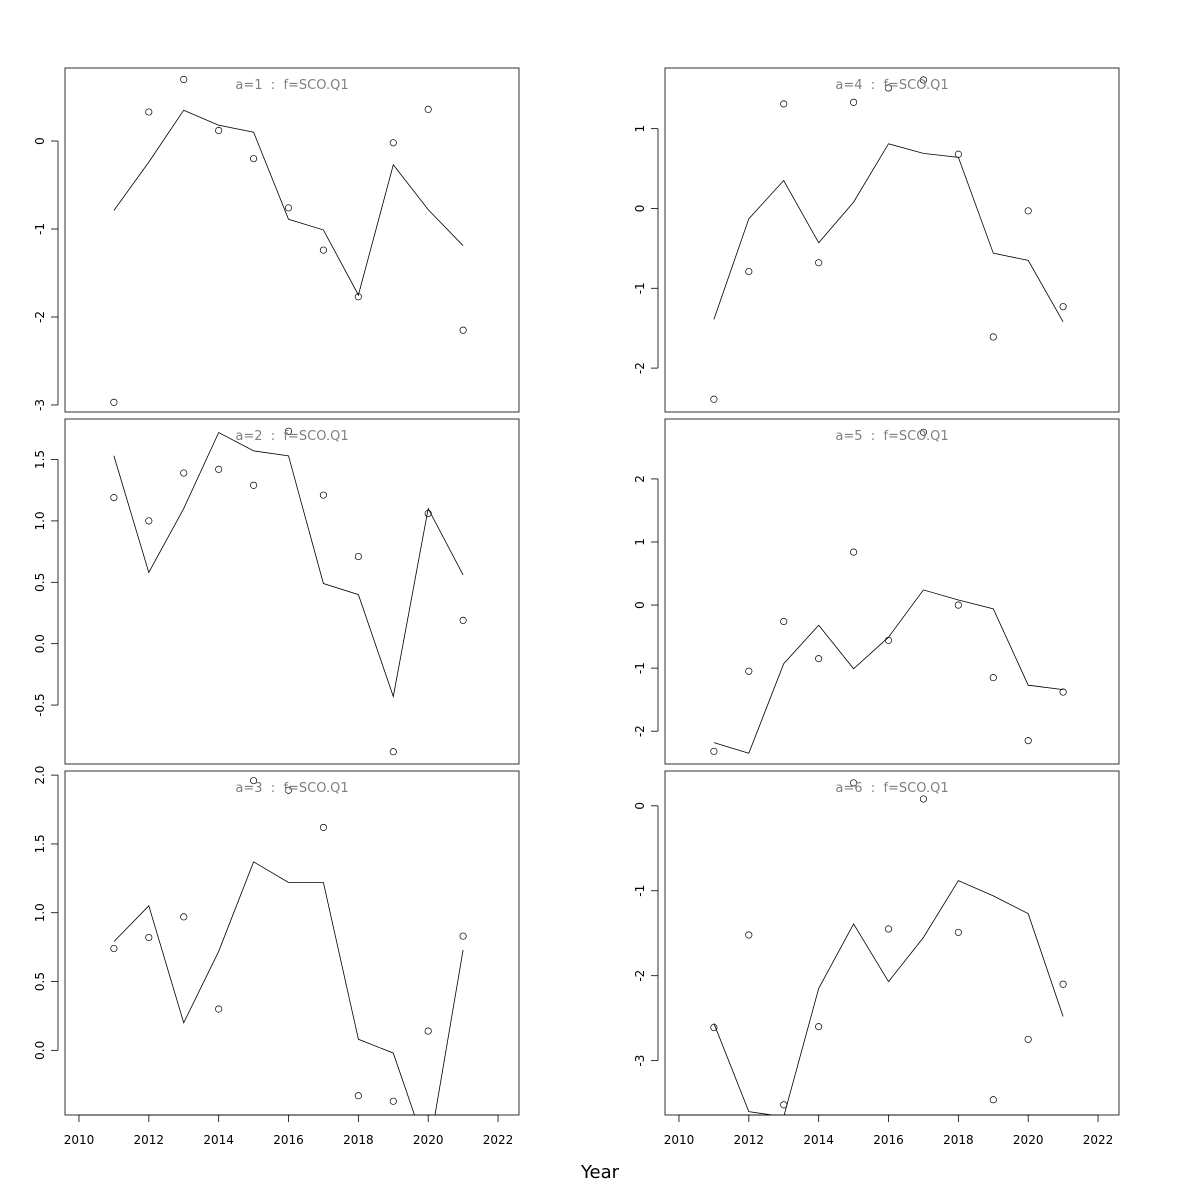 Image resolution: width=1200 pixels, height=1200 pixels. Describe the element at coordinates (1028, 1140) in the screenshot. I see `x-tick-label: 2020` at that location.